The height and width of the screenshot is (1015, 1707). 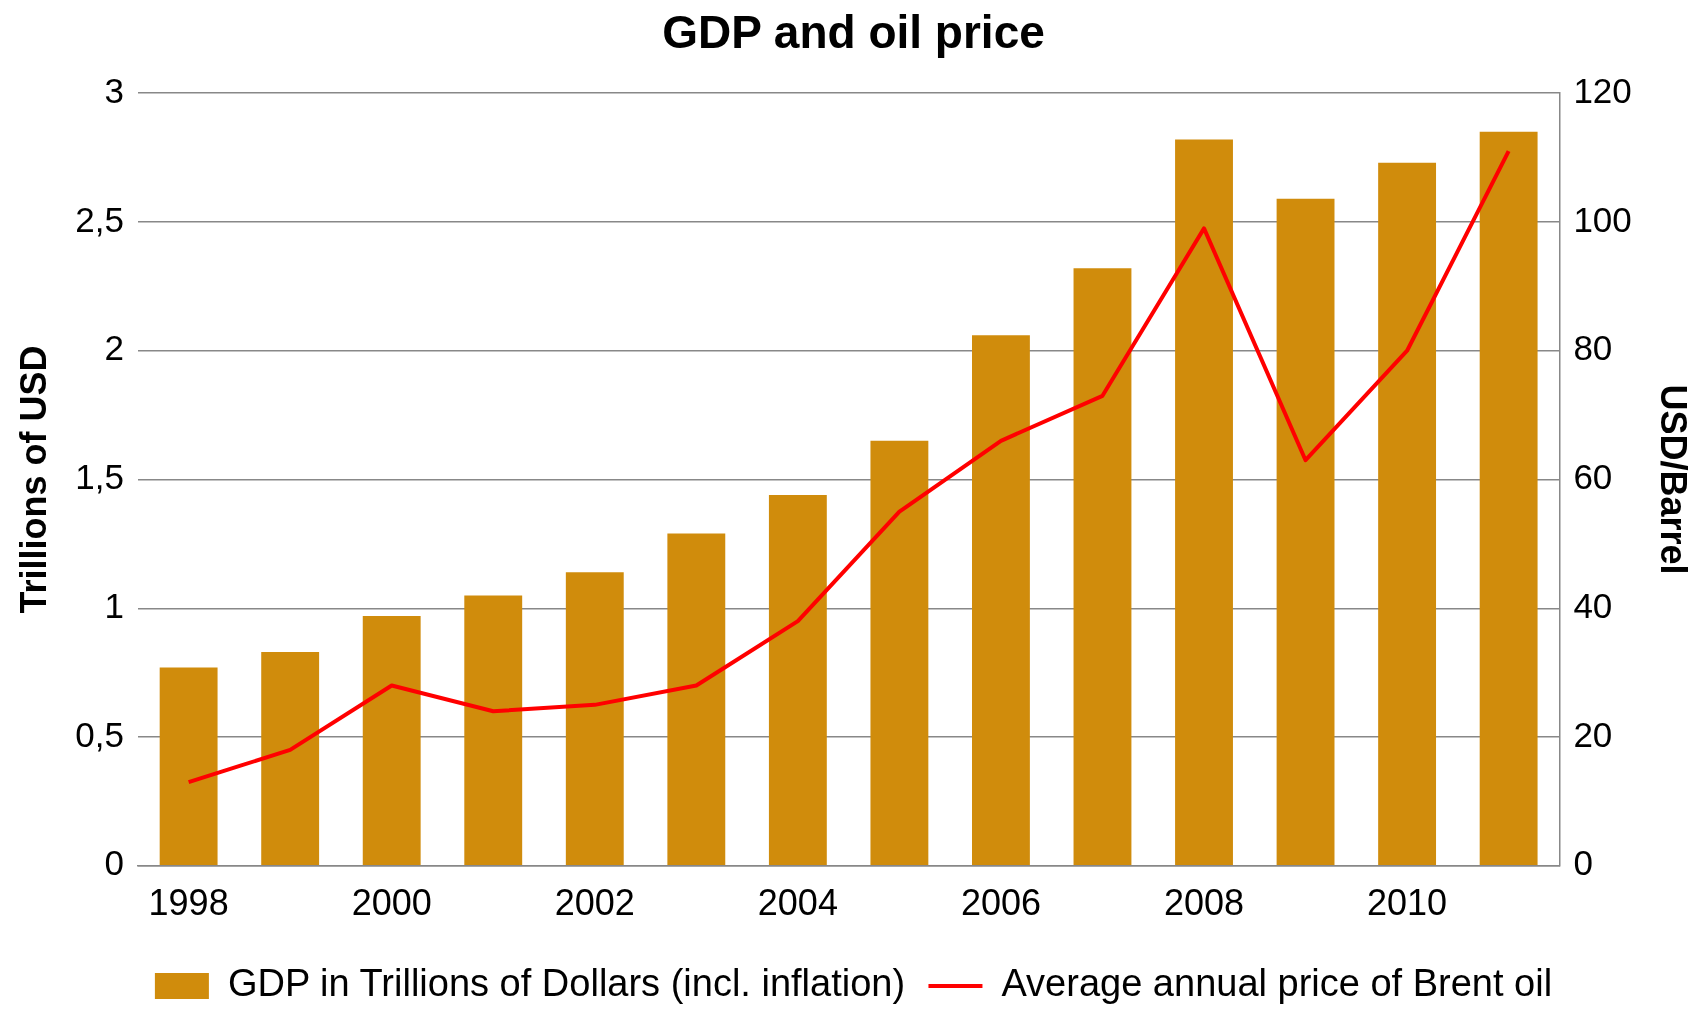 I want to click on x-tick-label: 2010, so click(x=1407, y=903).